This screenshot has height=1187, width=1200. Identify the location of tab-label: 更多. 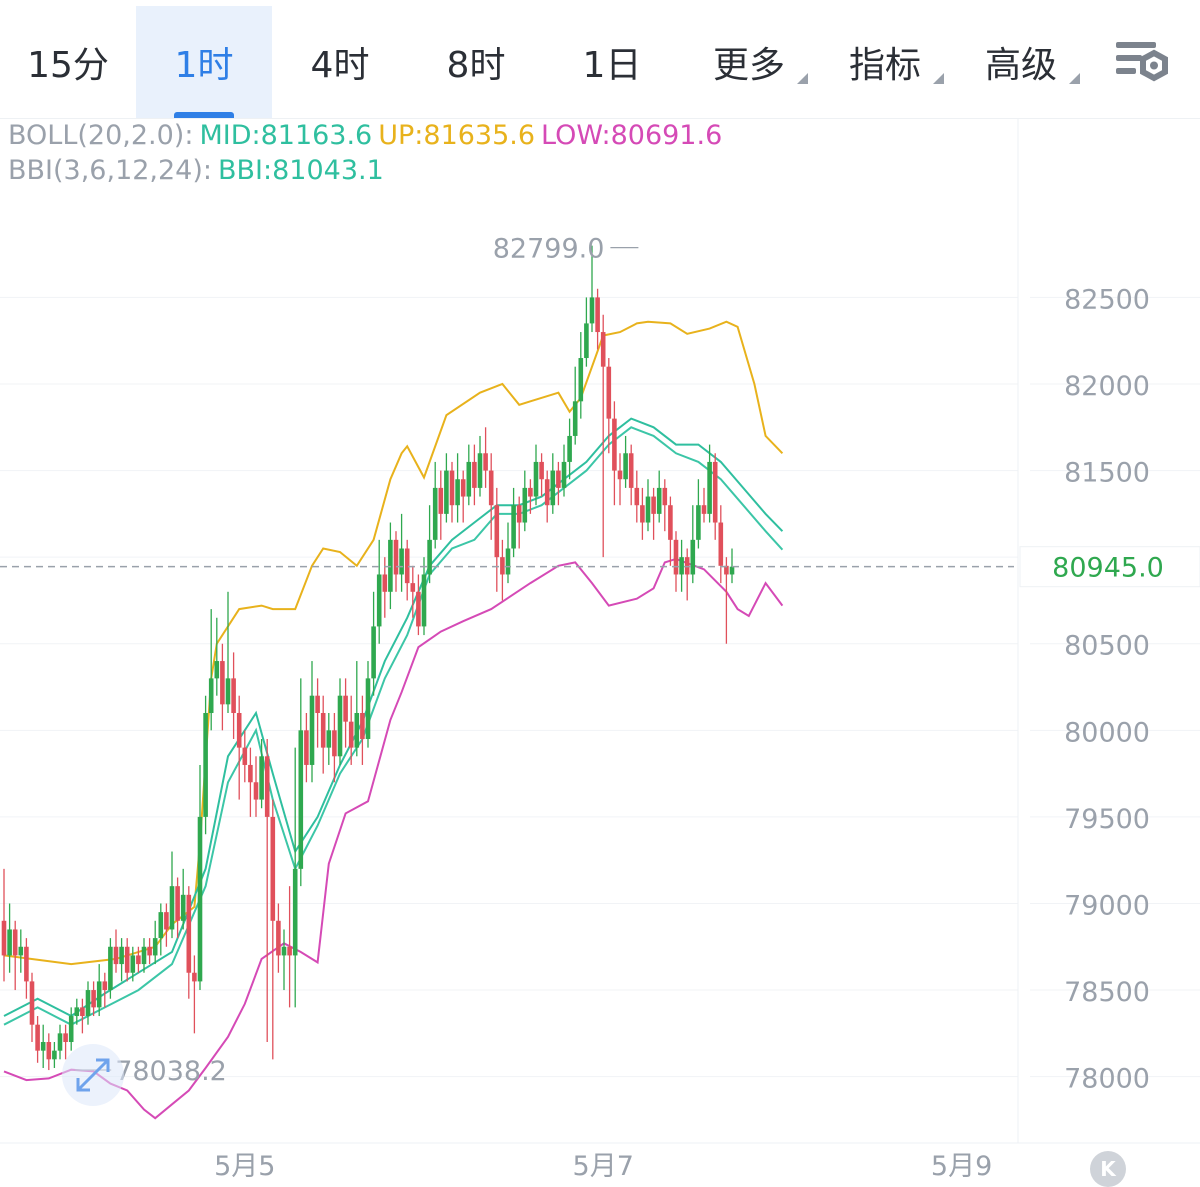
(748, 65).